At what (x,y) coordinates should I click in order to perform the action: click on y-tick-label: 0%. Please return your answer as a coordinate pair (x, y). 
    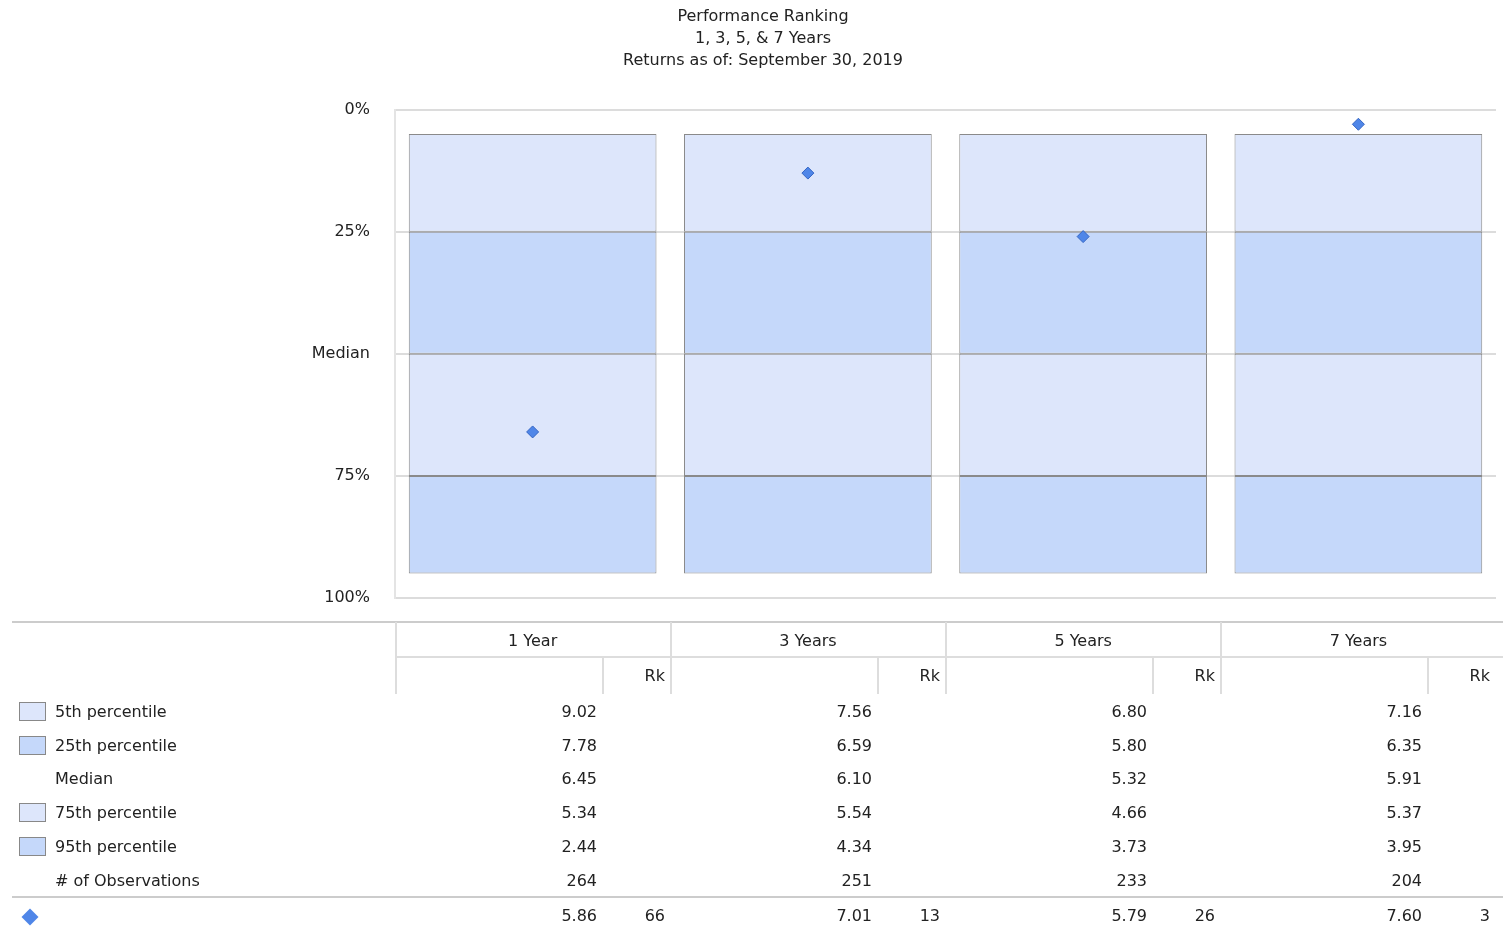
    Looking at the image, I should click on (357, 108).